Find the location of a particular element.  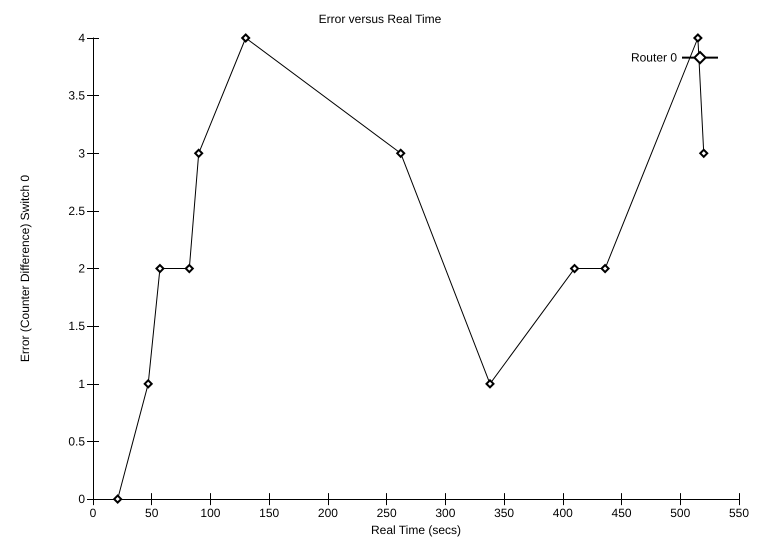

x-tick-label: 300 is located at coordinates (445, 513).